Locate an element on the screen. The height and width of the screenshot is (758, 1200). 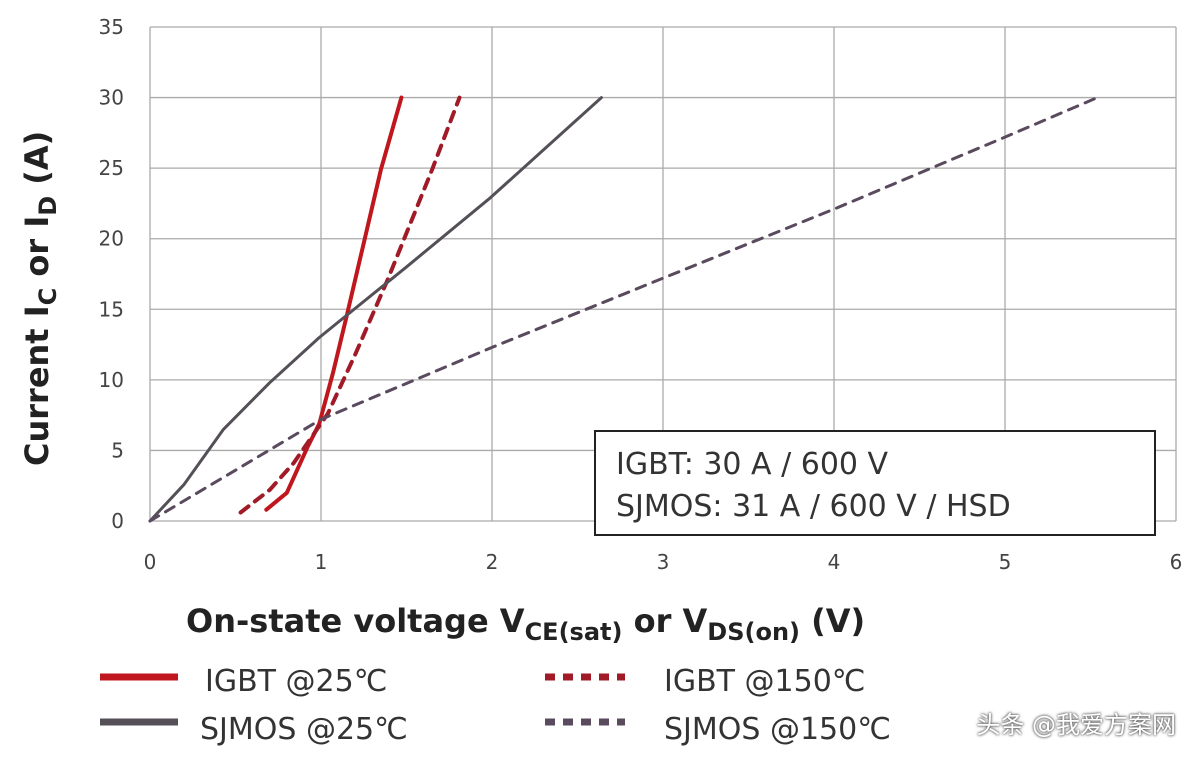
x-tick-label: 1 is located at coordinates (321, 562).